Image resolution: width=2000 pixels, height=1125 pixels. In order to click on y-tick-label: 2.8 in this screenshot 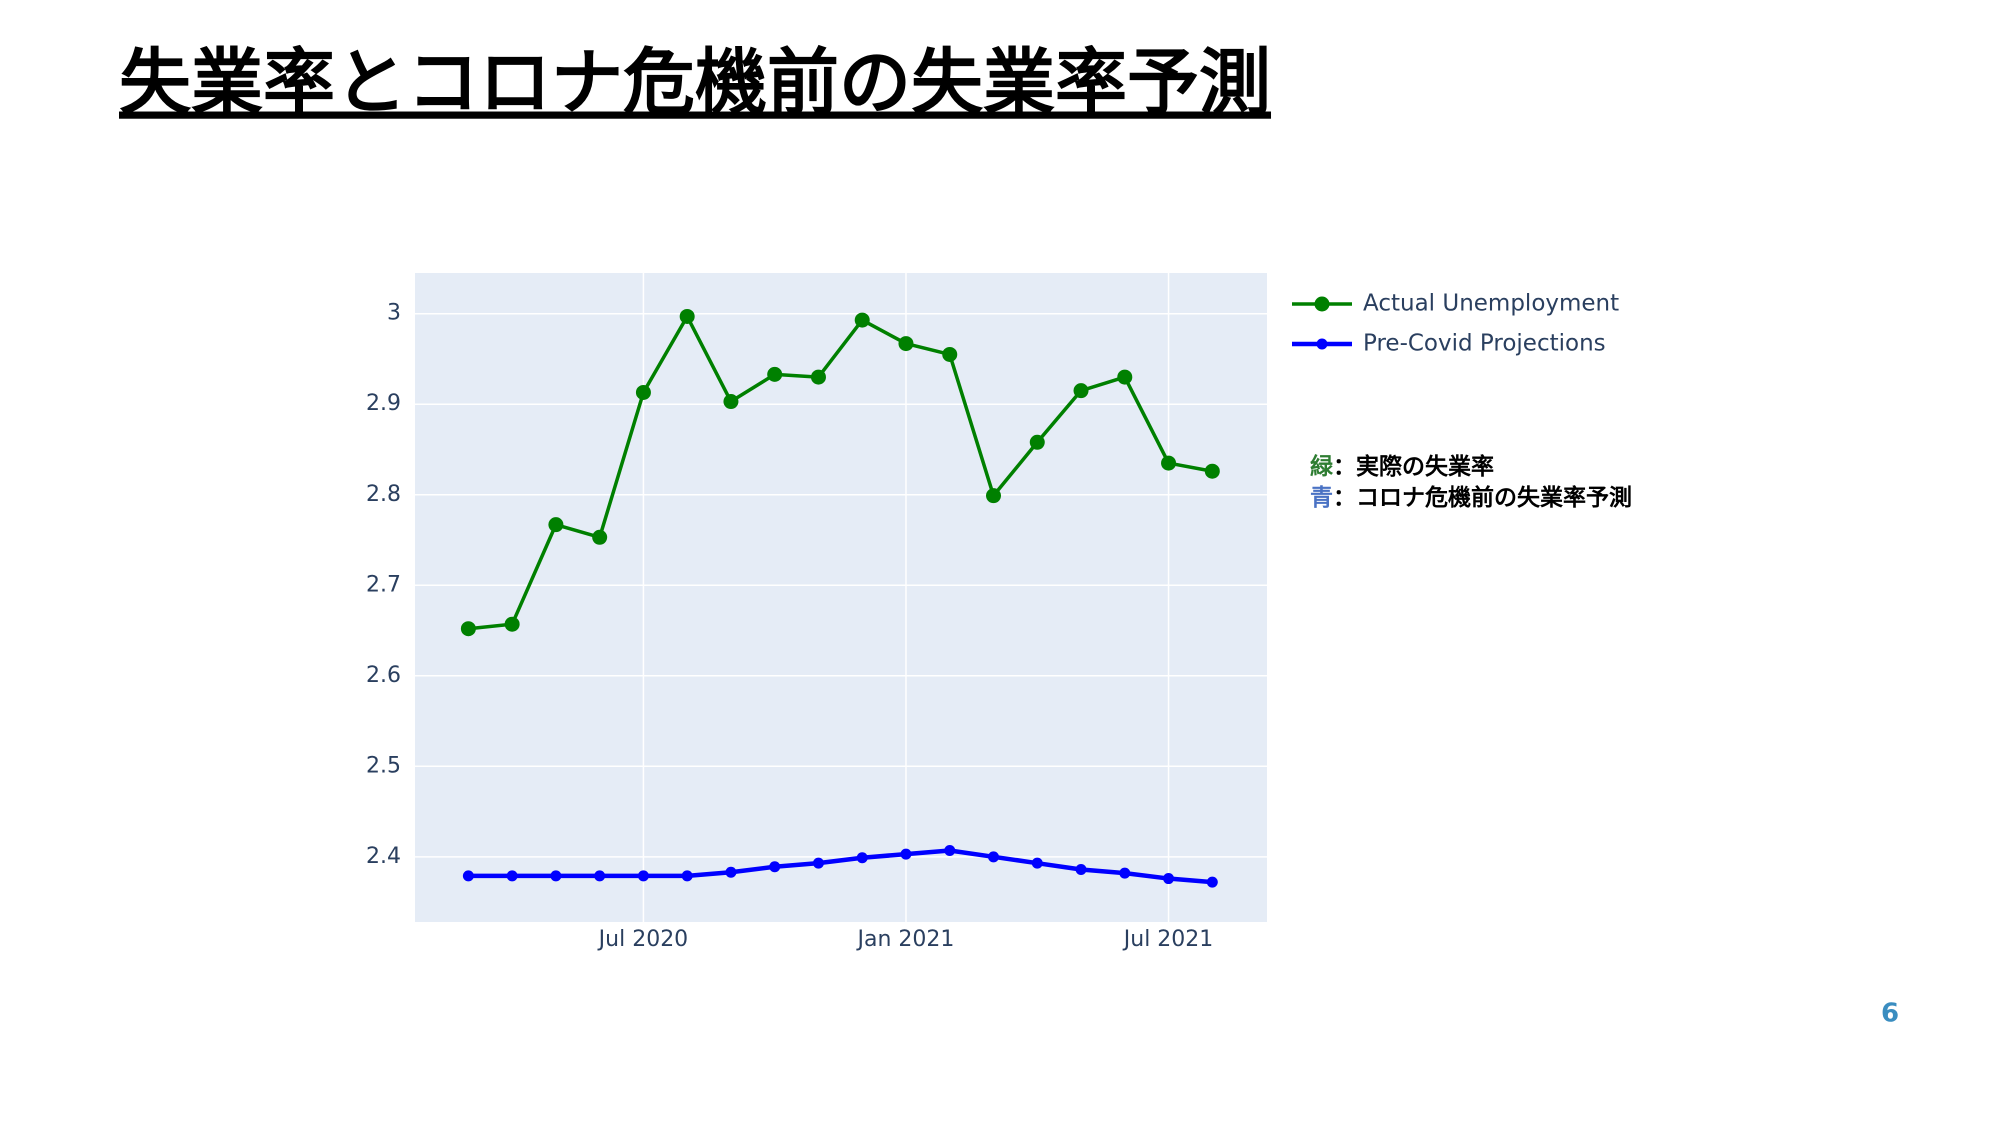, I will do `click(383, 494)`.